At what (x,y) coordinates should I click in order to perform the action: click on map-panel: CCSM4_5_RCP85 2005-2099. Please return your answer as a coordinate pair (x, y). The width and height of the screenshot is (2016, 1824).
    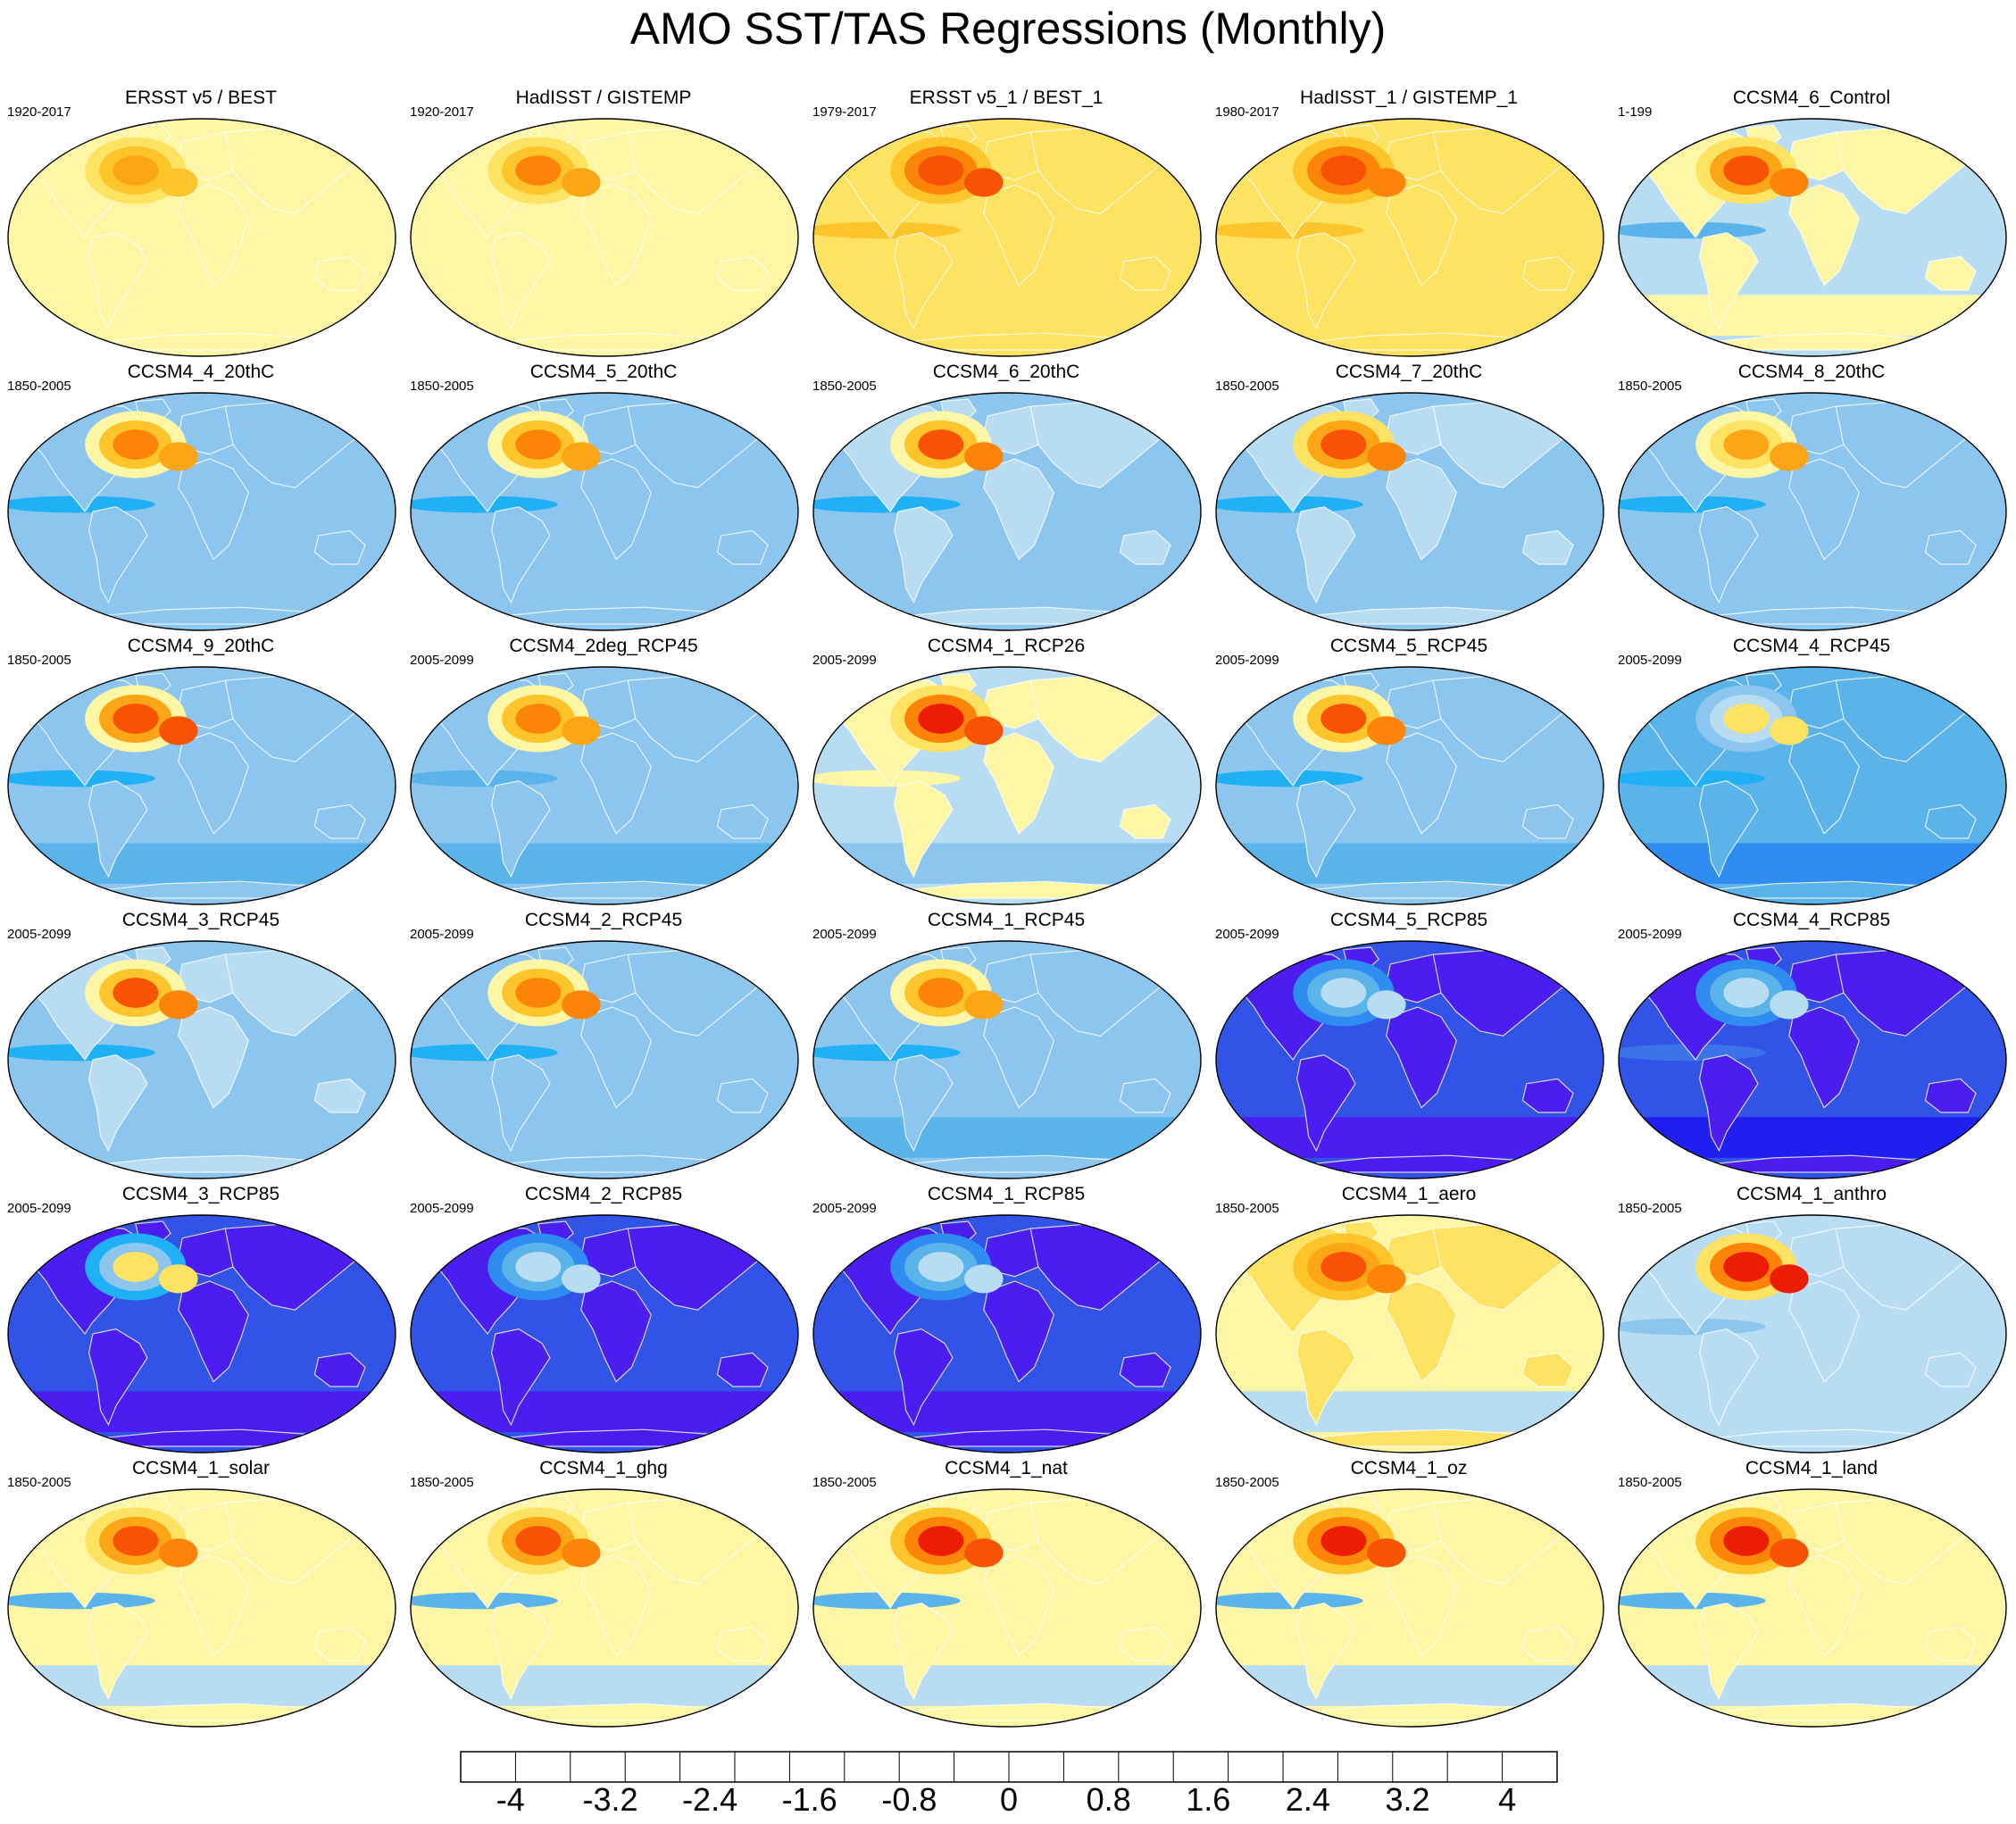
    Looking at the image, I should click on (1409, 1045).